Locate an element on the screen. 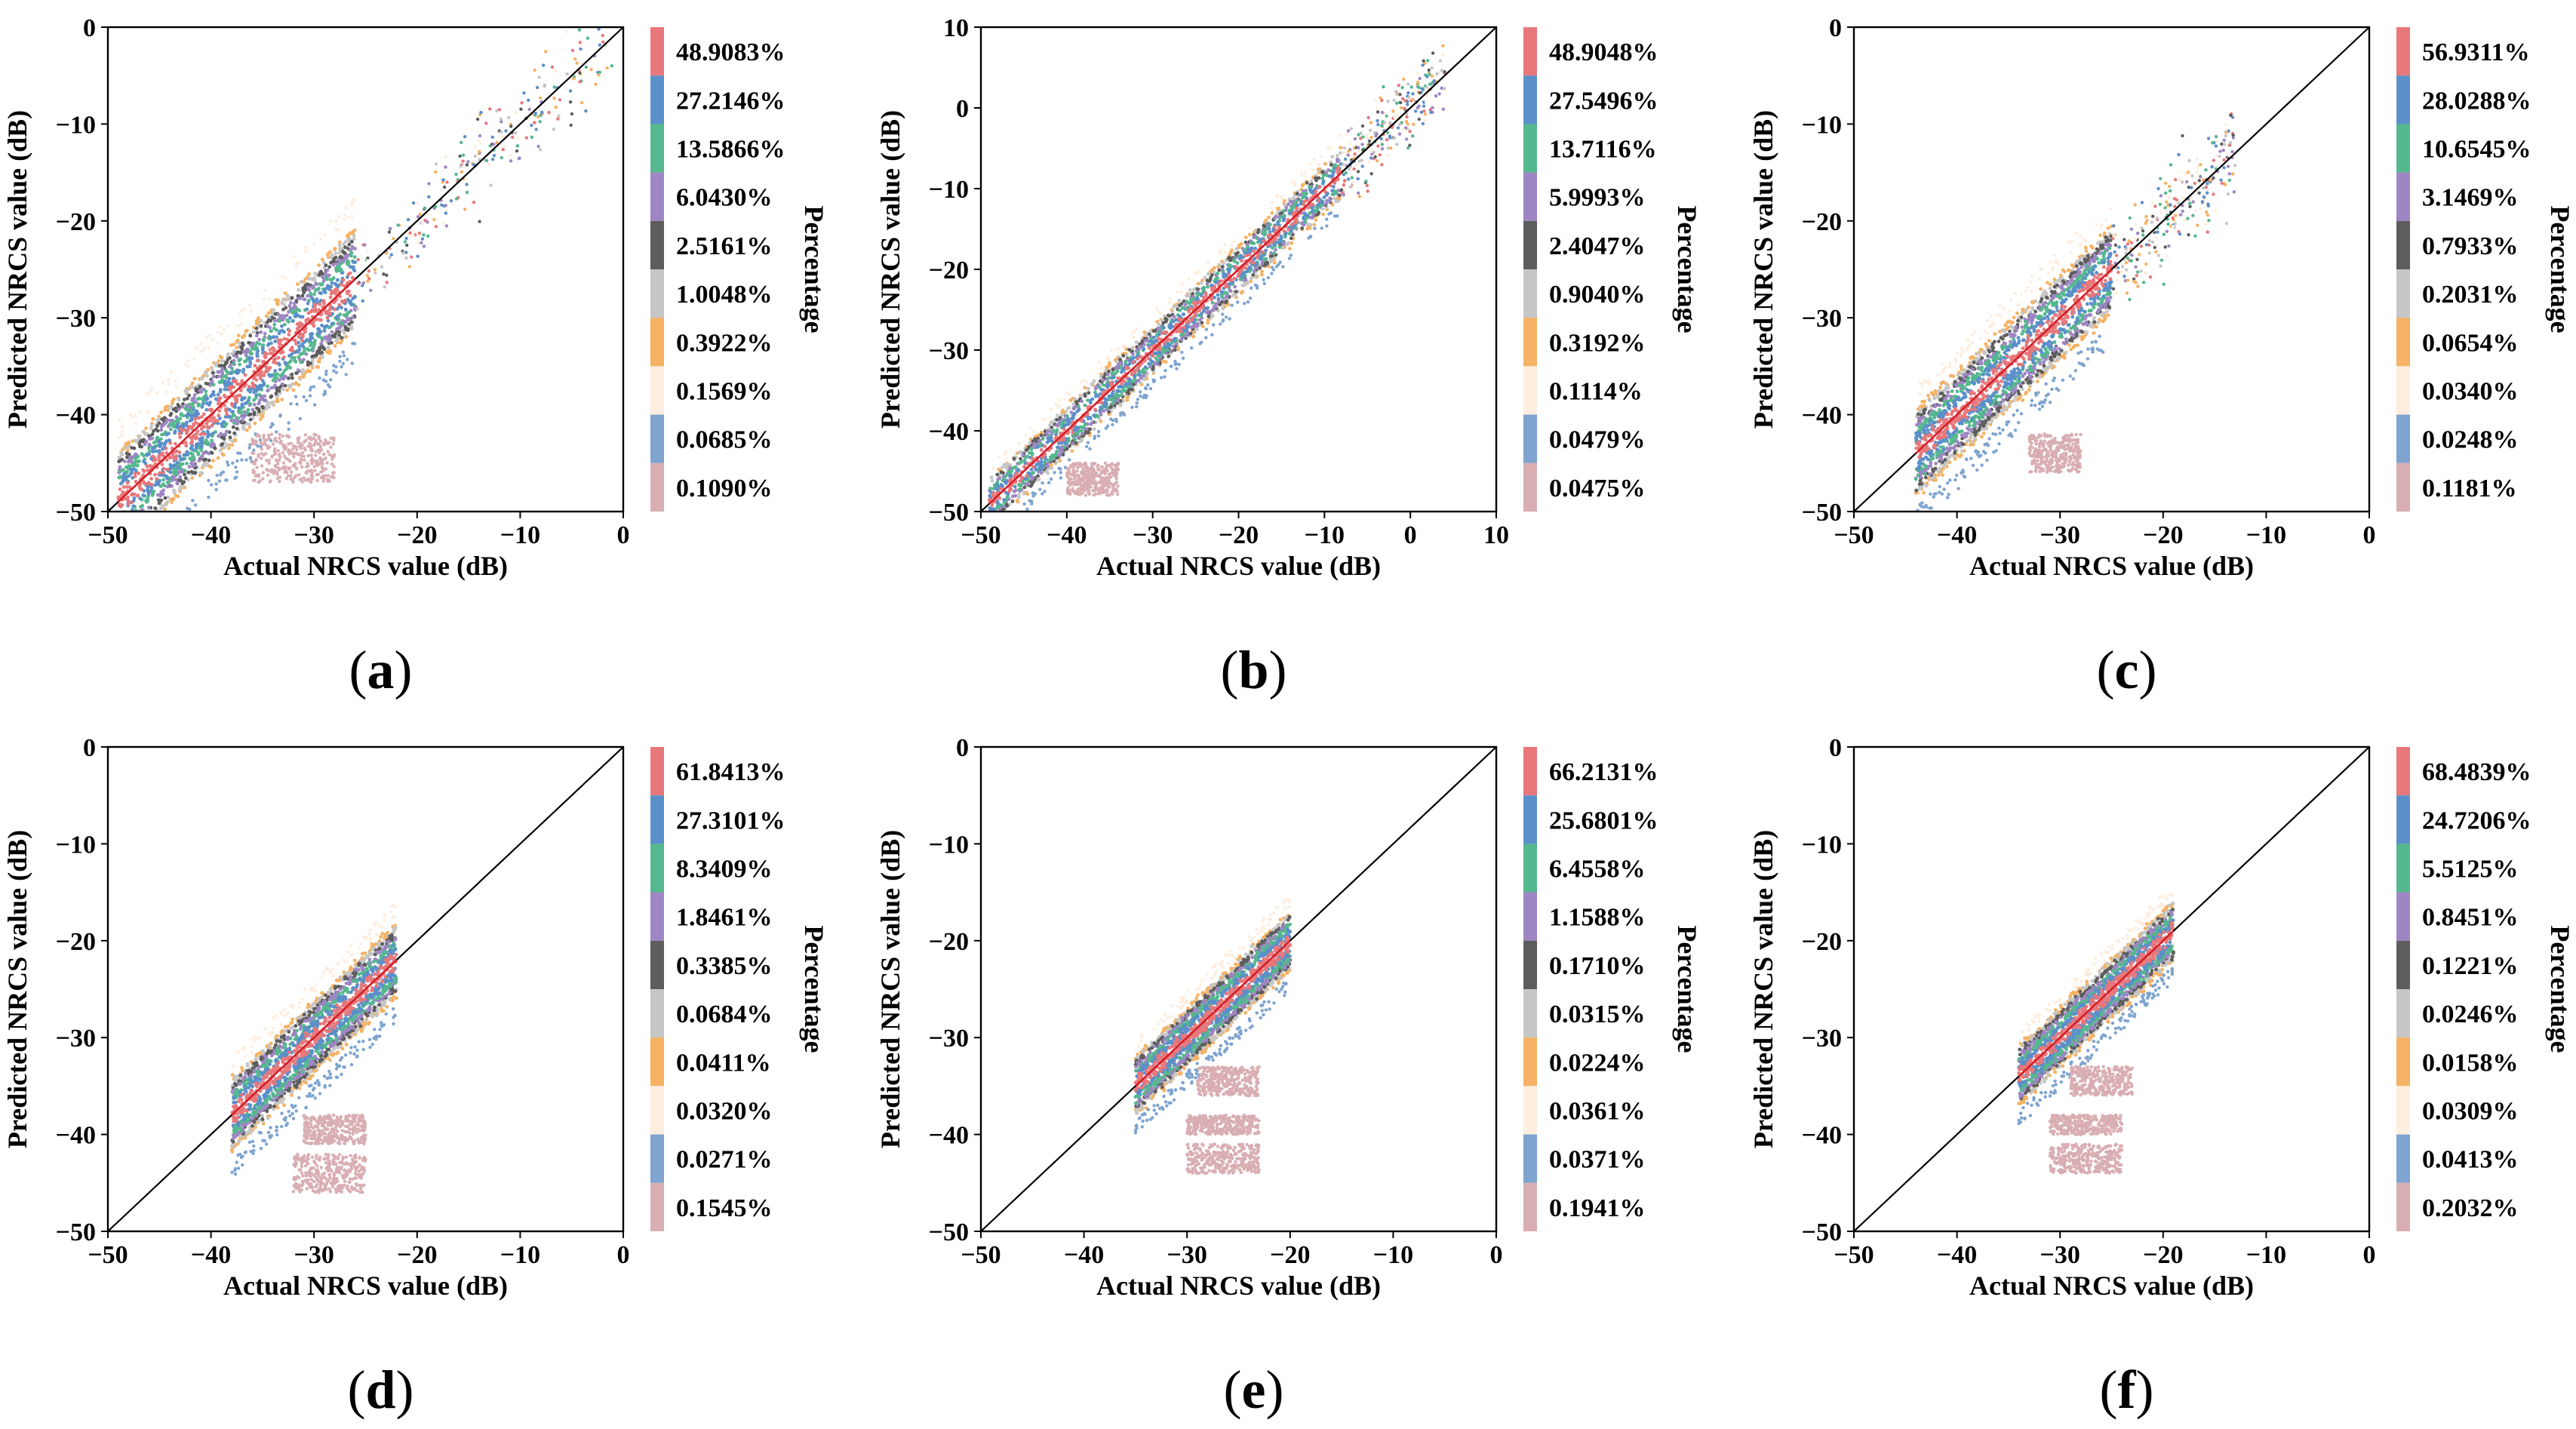  panel-f-colorbar-label: 68.4839% is located at coordinates (2476, 772).